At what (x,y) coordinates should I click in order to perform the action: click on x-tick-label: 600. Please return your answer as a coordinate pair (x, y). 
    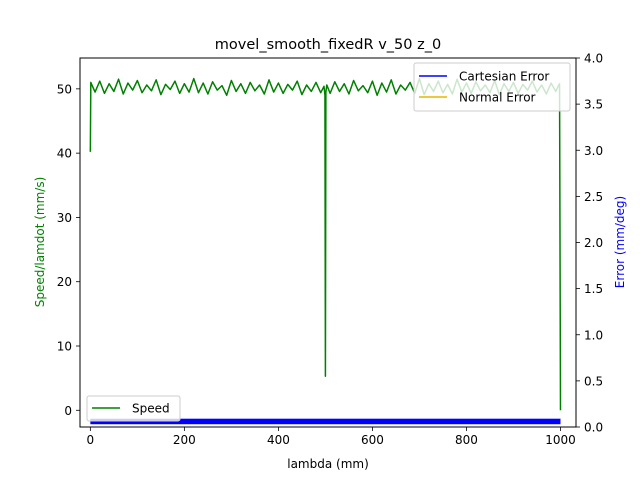
    Looking at the image, I should click on (372, 440).